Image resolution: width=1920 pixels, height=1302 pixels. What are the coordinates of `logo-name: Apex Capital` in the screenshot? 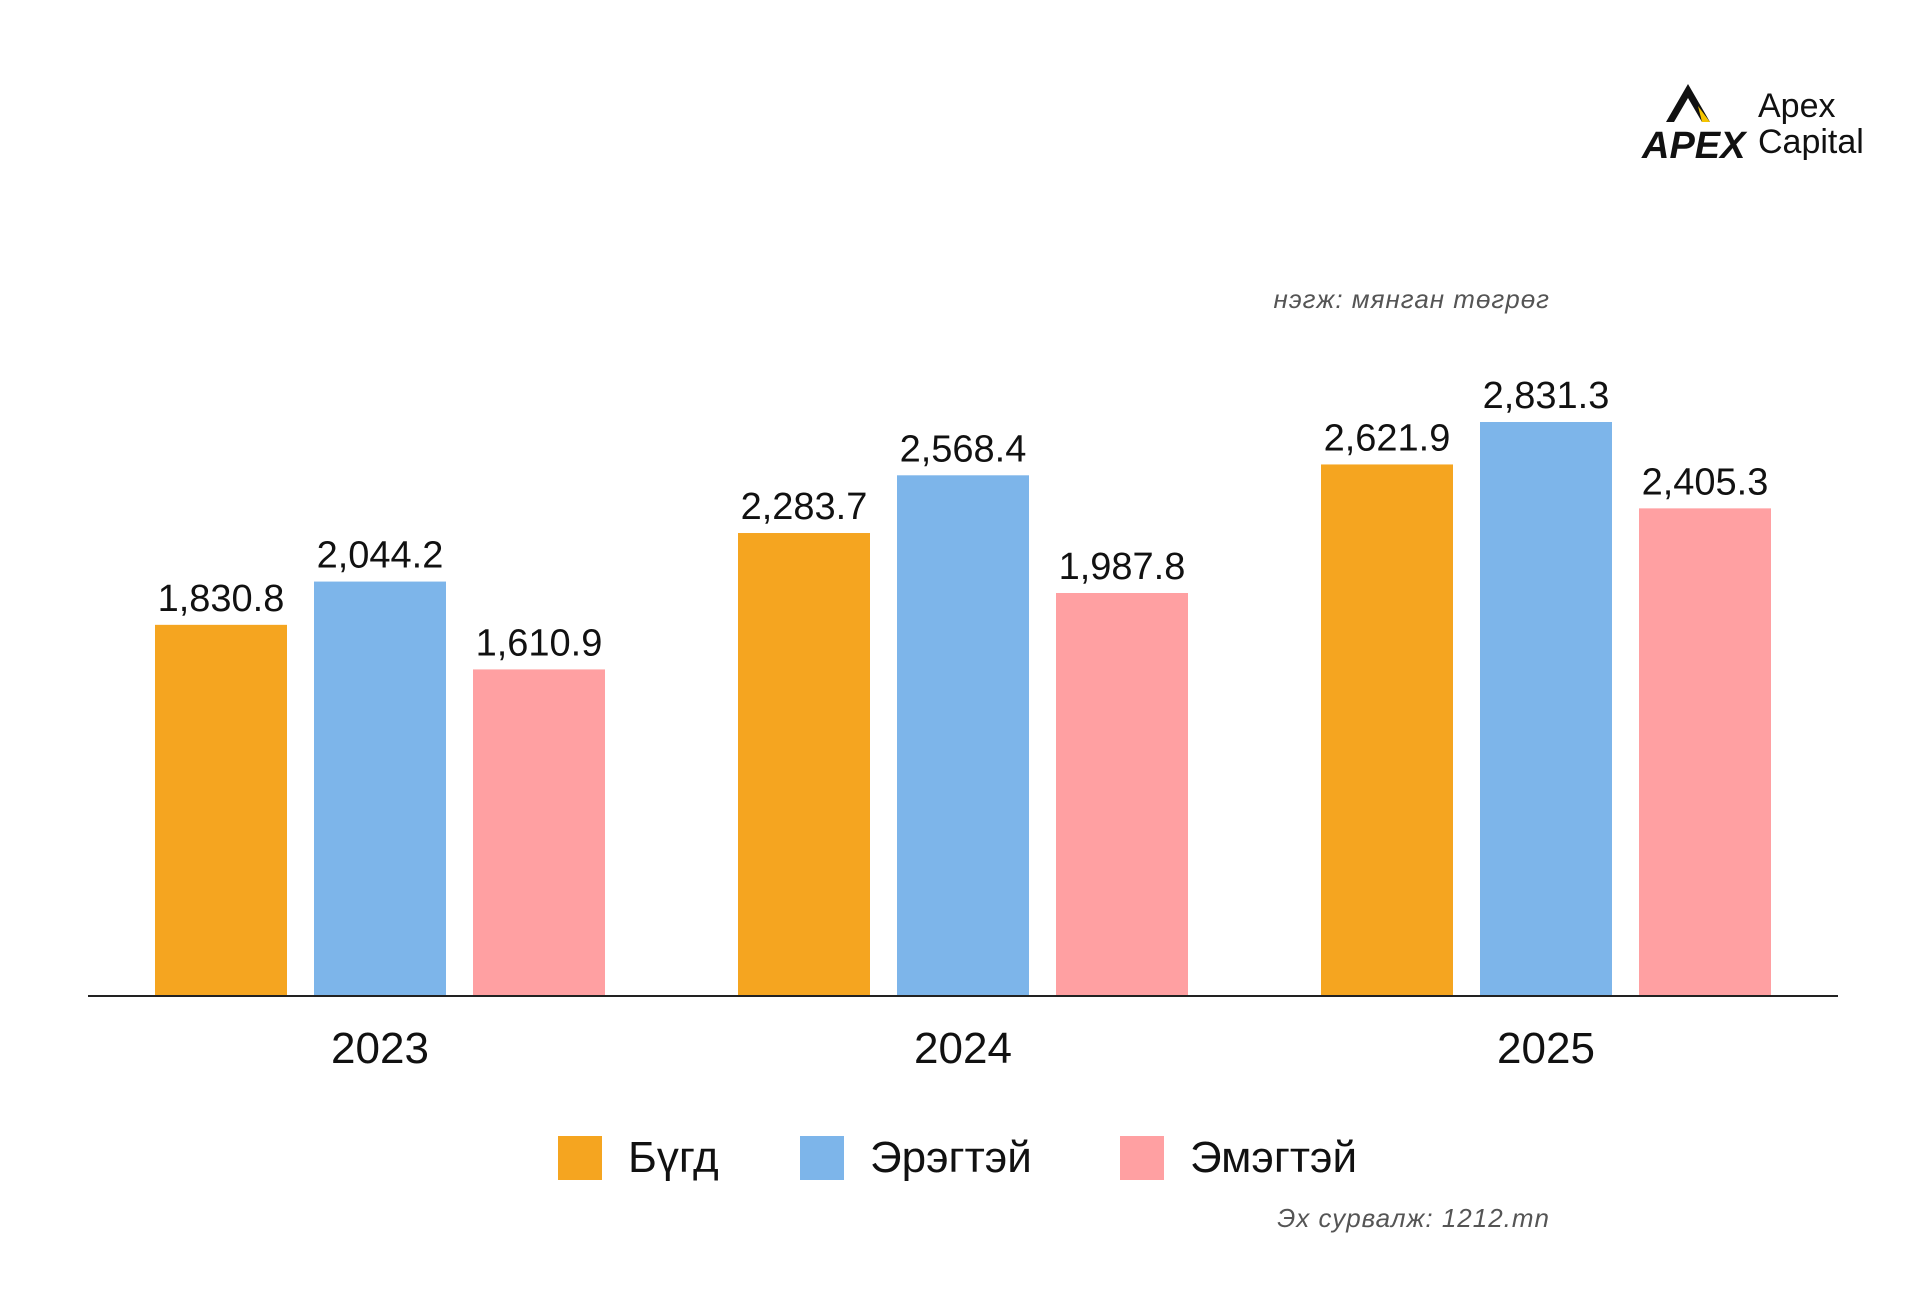 It's located at (1811, 124).